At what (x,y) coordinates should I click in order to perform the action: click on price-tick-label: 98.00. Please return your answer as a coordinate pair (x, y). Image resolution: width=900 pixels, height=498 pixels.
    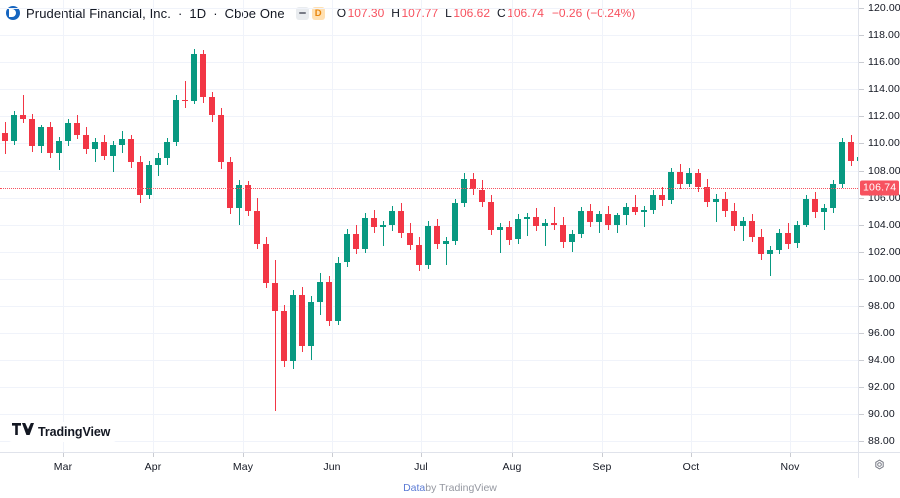
    Looking at the image, I should click on (881, 305).